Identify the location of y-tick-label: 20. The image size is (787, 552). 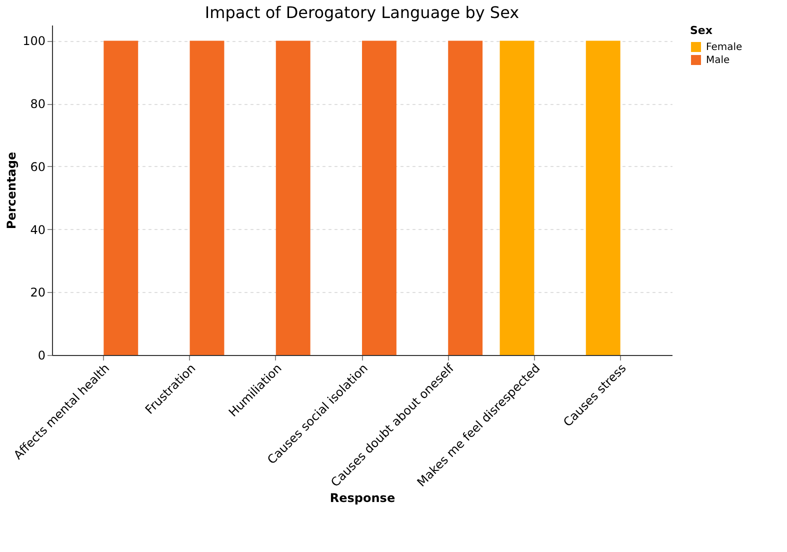
(38, 293).